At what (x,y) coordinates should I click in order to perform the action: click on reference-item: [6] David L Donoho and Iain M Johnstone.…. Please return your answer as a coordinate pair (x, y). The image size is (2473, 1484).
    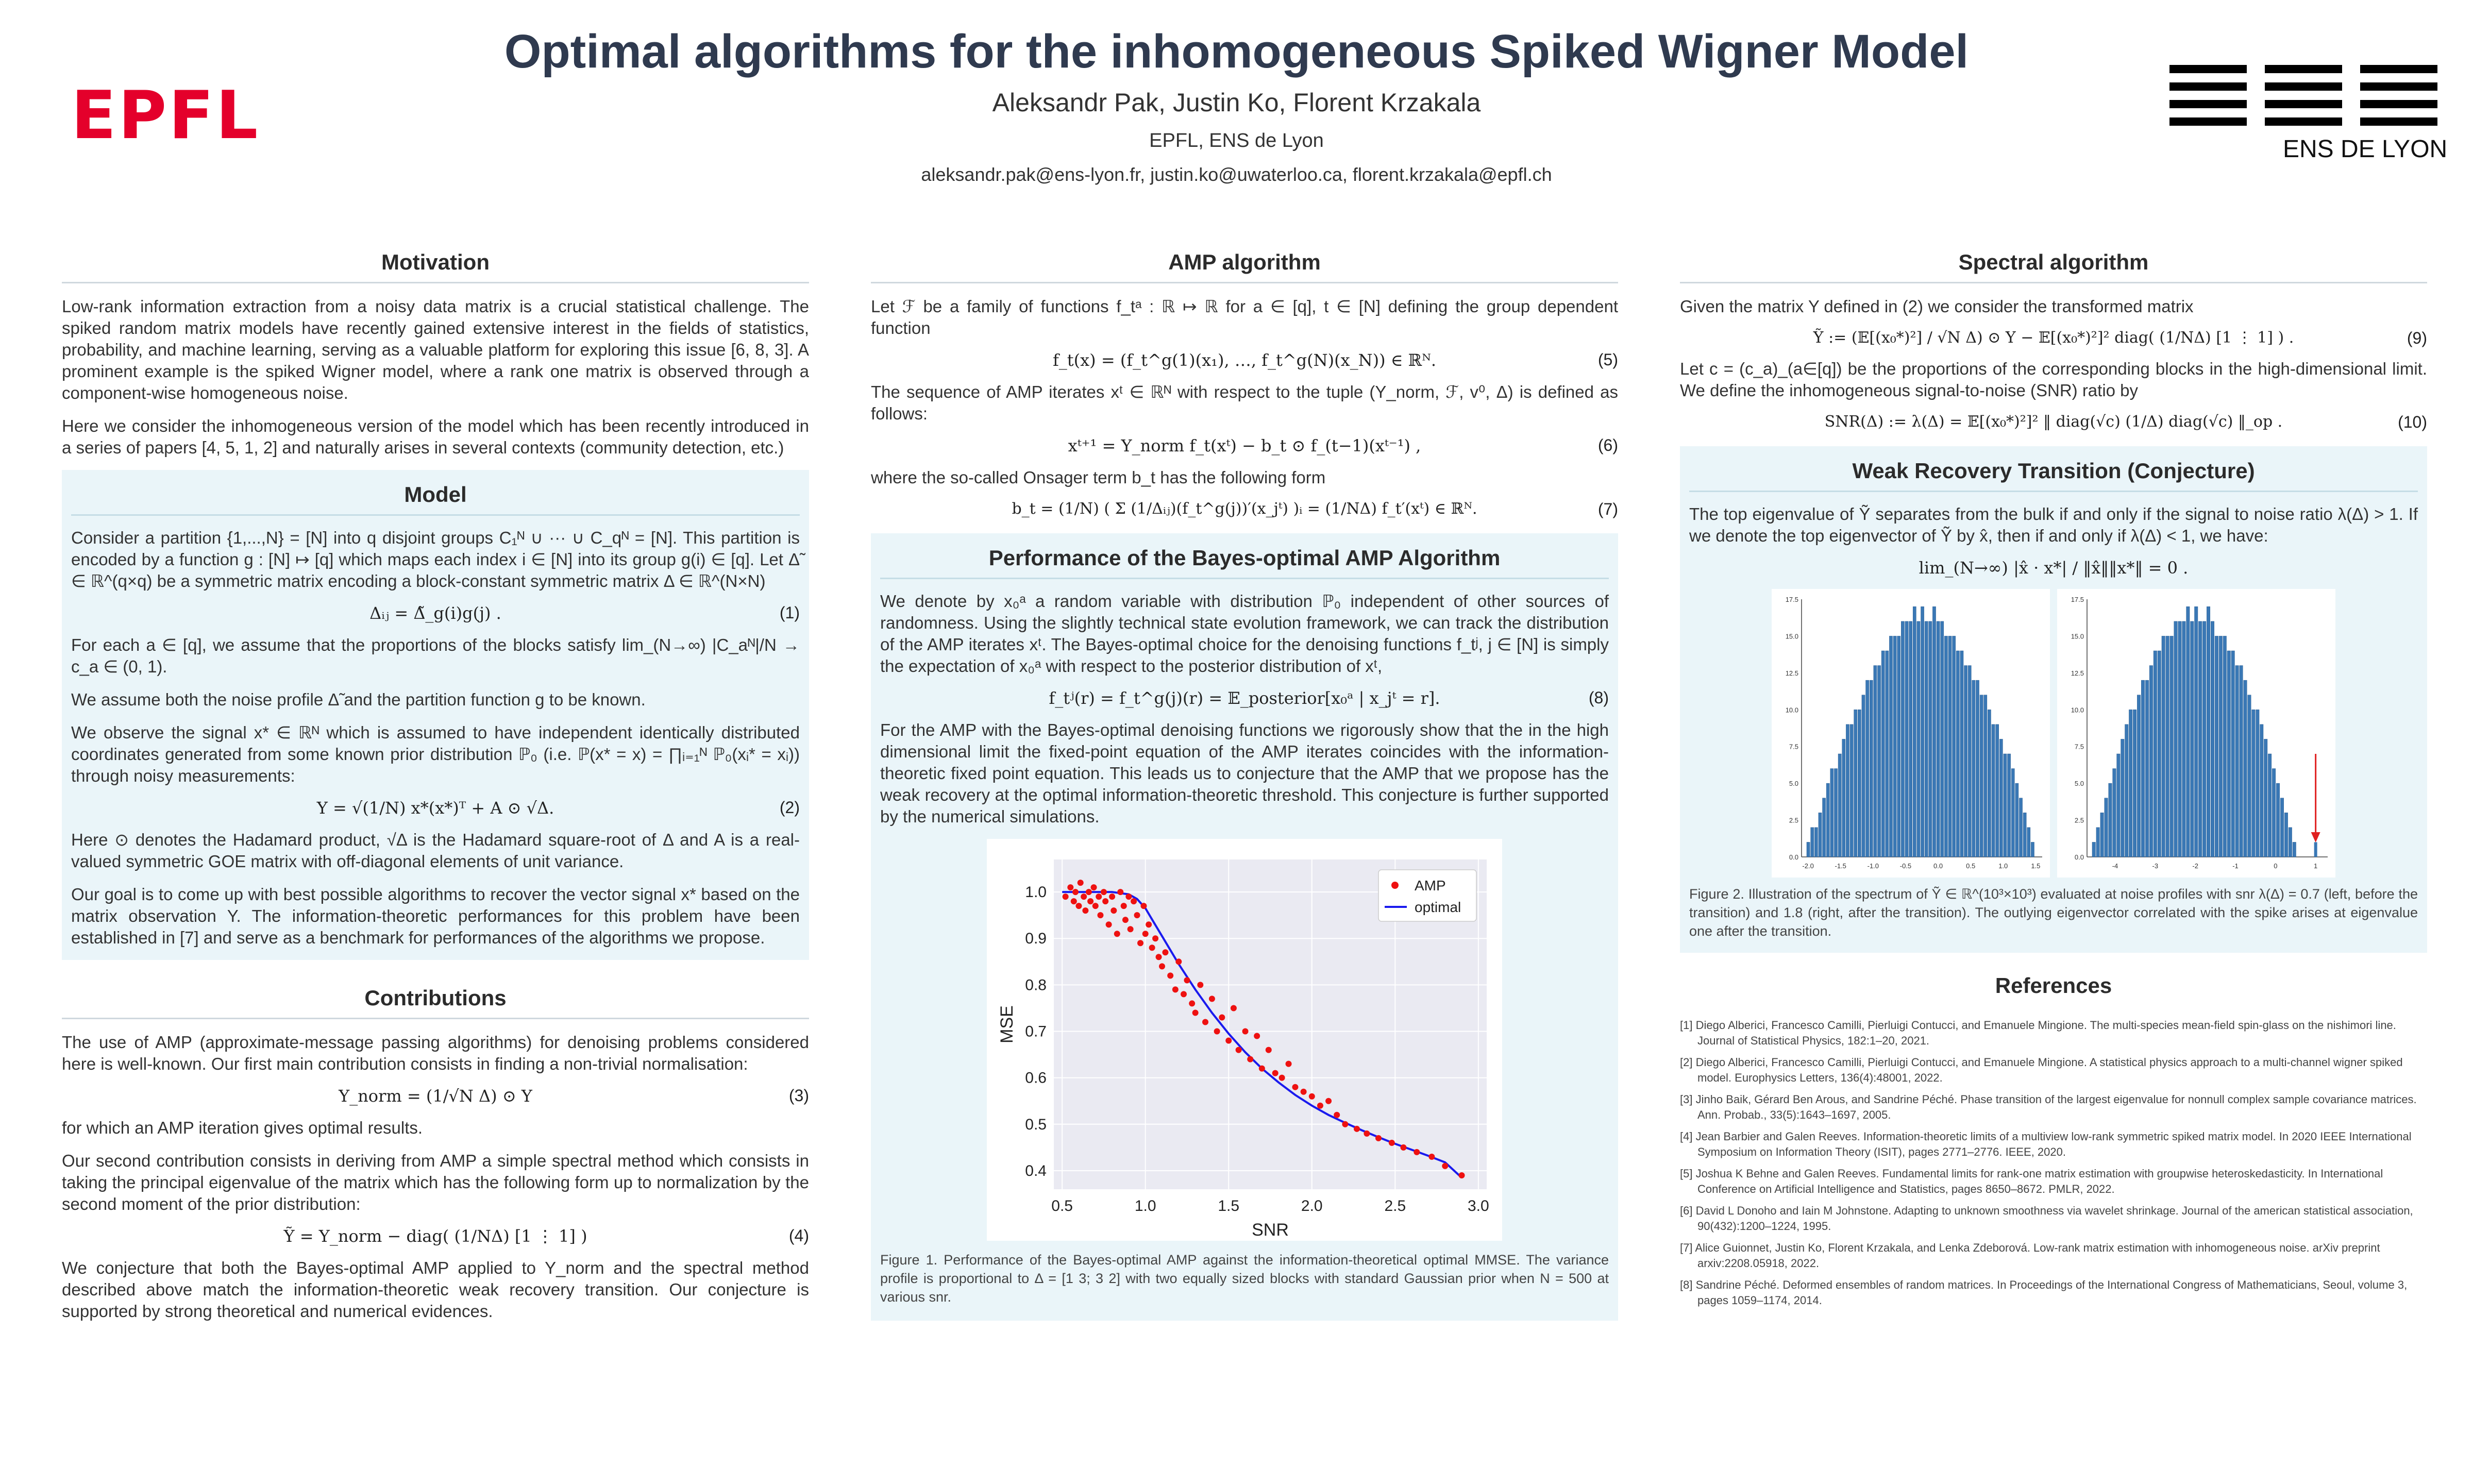
    Looking at the image, I should click on (2046, 1218).